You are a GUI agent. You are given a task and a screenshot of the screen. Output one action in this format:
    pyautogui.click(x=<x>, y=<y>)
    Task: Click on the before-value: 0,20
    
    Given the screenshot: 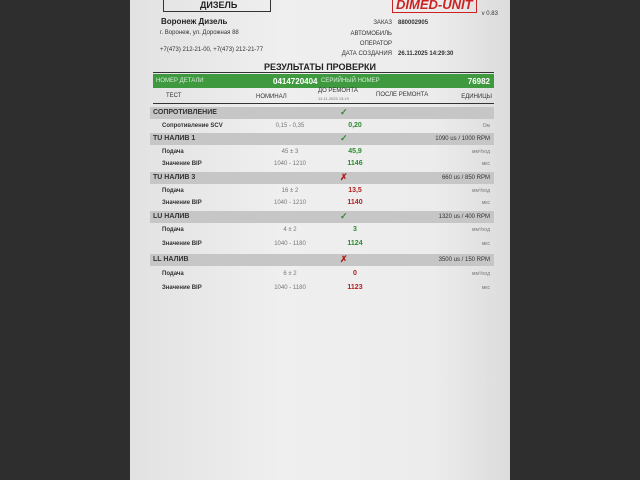 What is the action you would take?
    pyautogui.click(x=355, y=125)
    